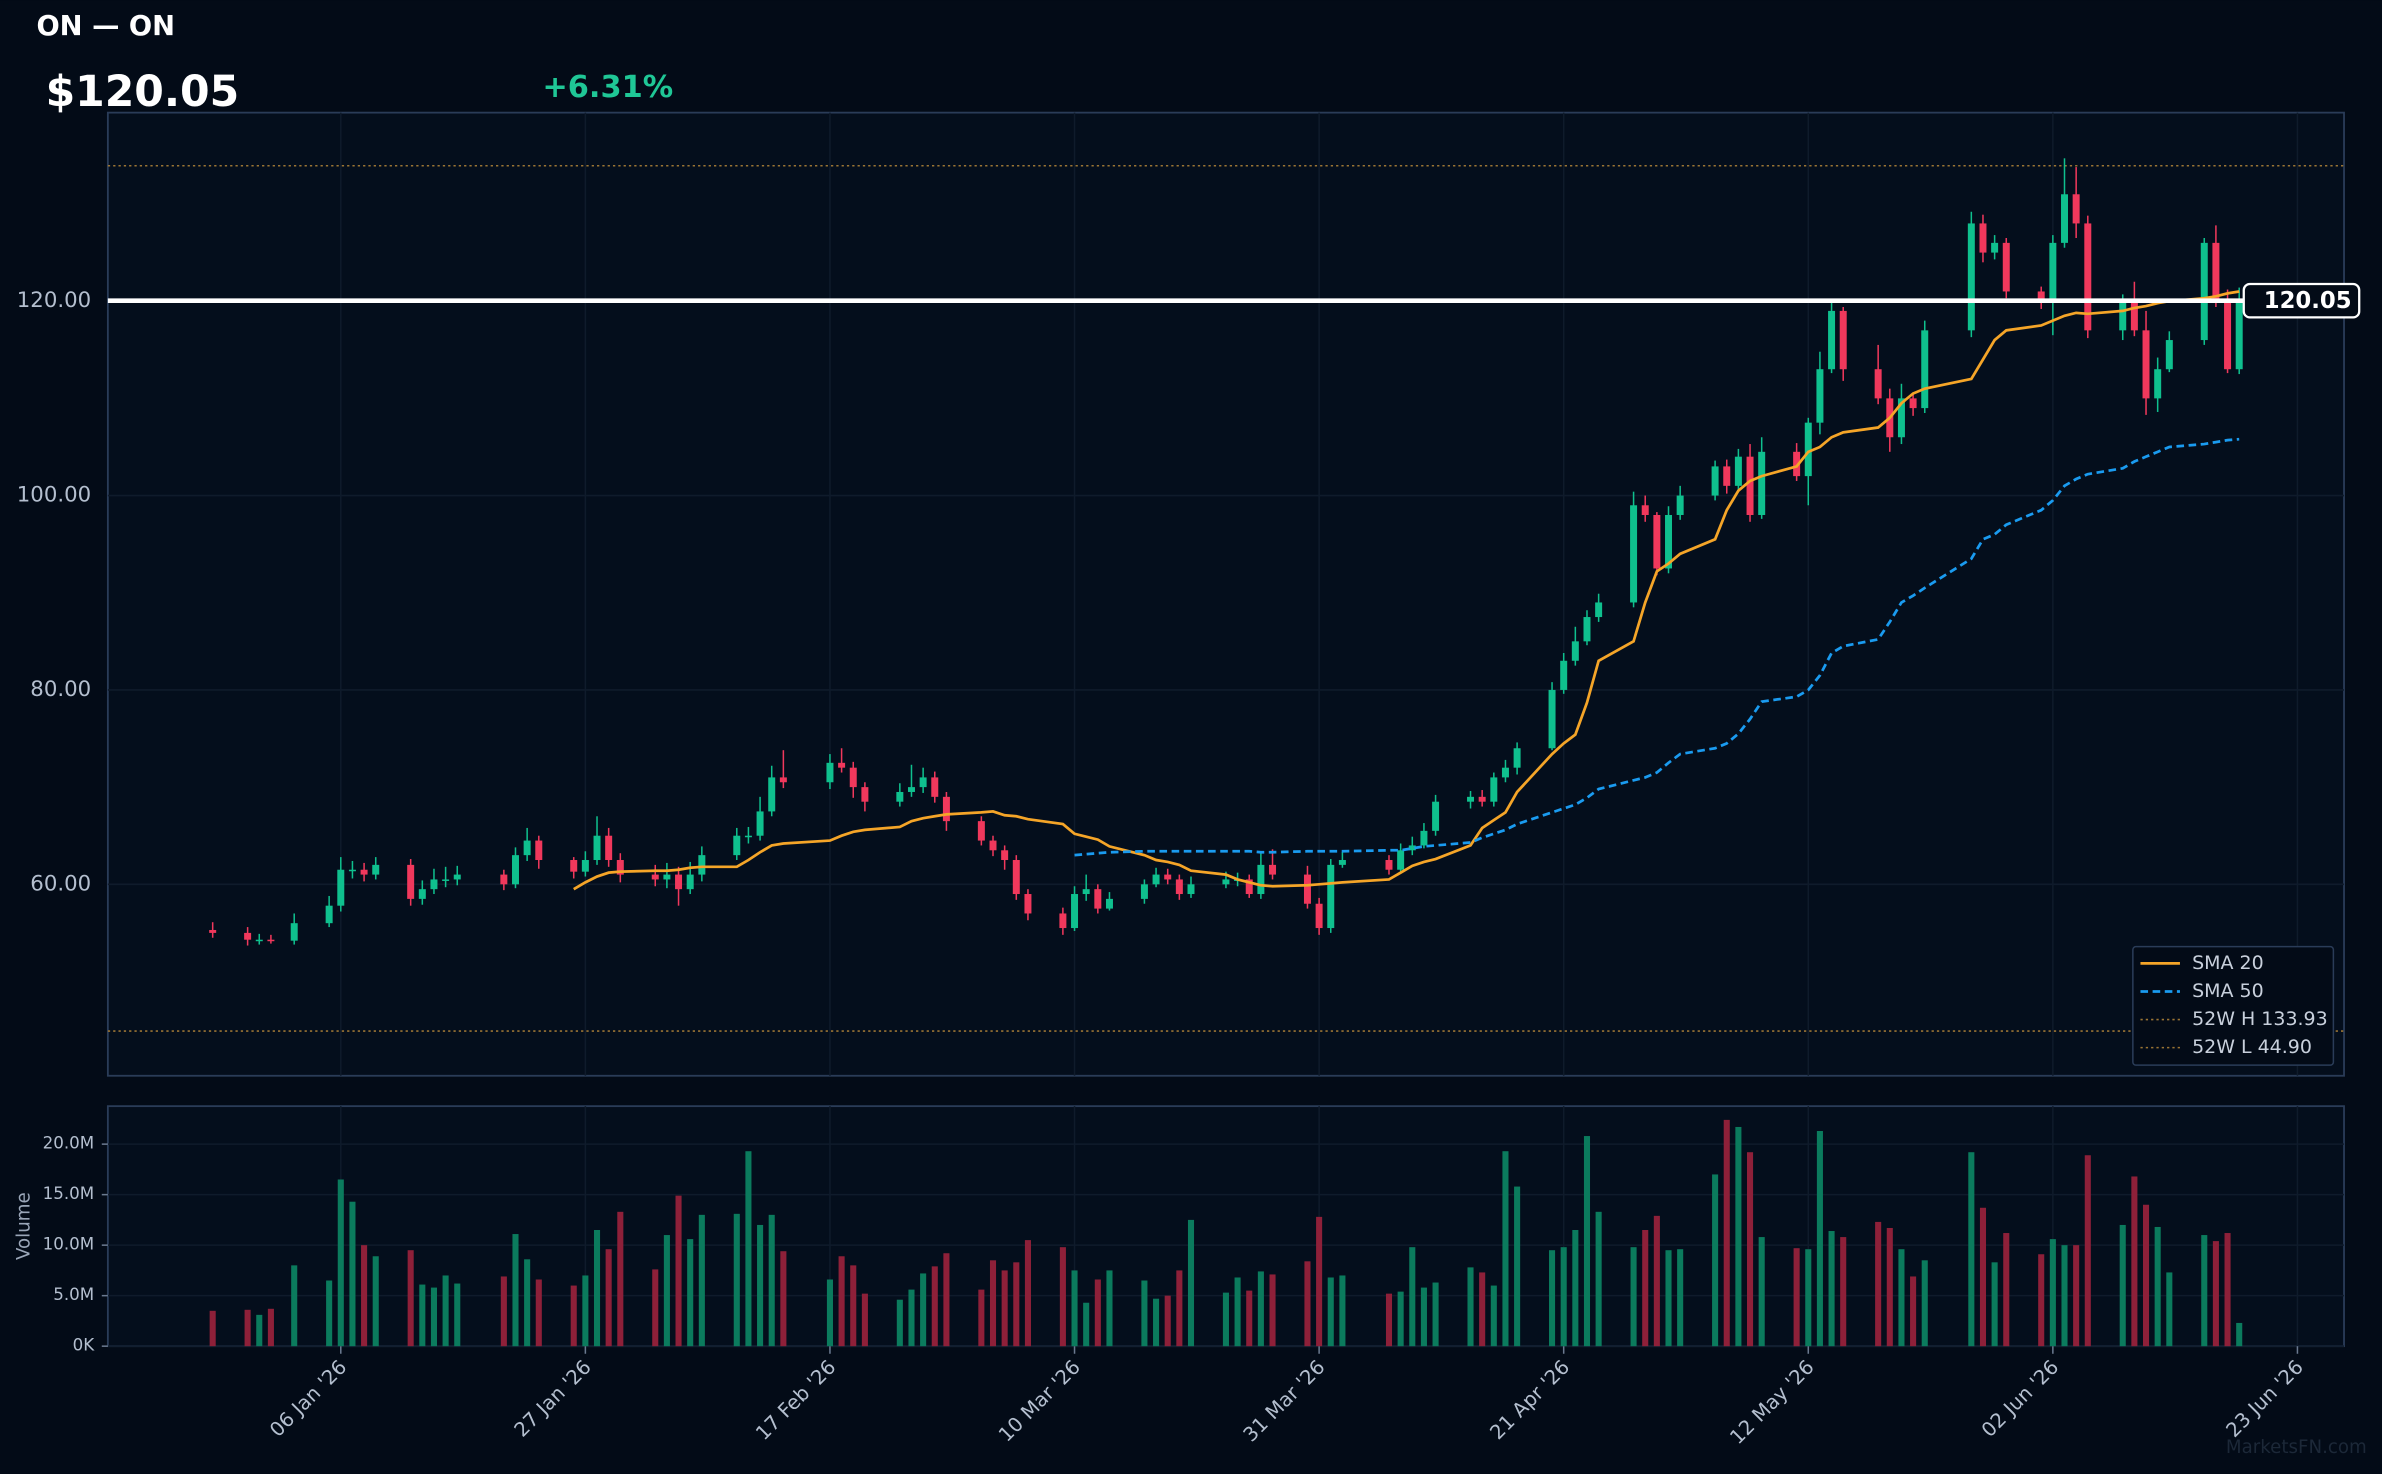  I want to click on legend-label: SMA 50, so click(2228, 991).